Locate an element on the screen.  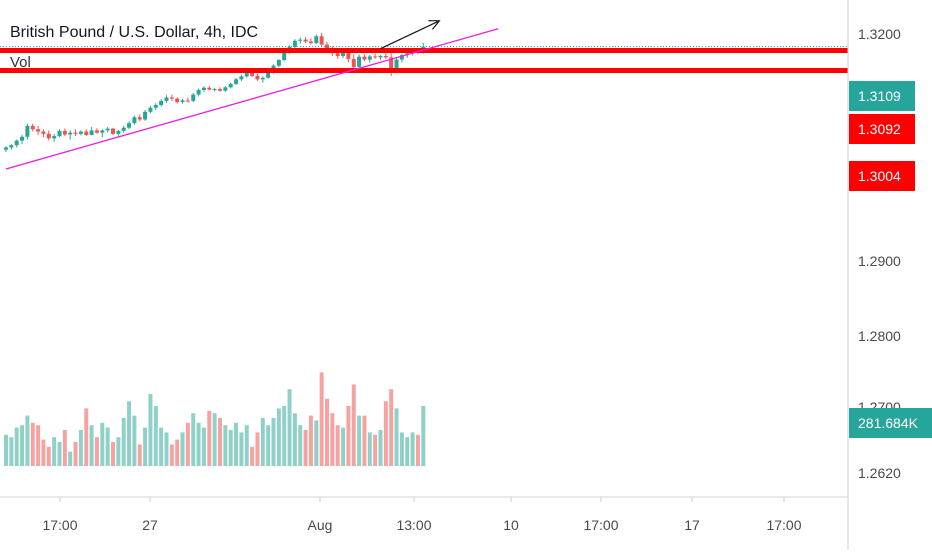
time-tick-label: 10 is located at coordinates (511, 525).